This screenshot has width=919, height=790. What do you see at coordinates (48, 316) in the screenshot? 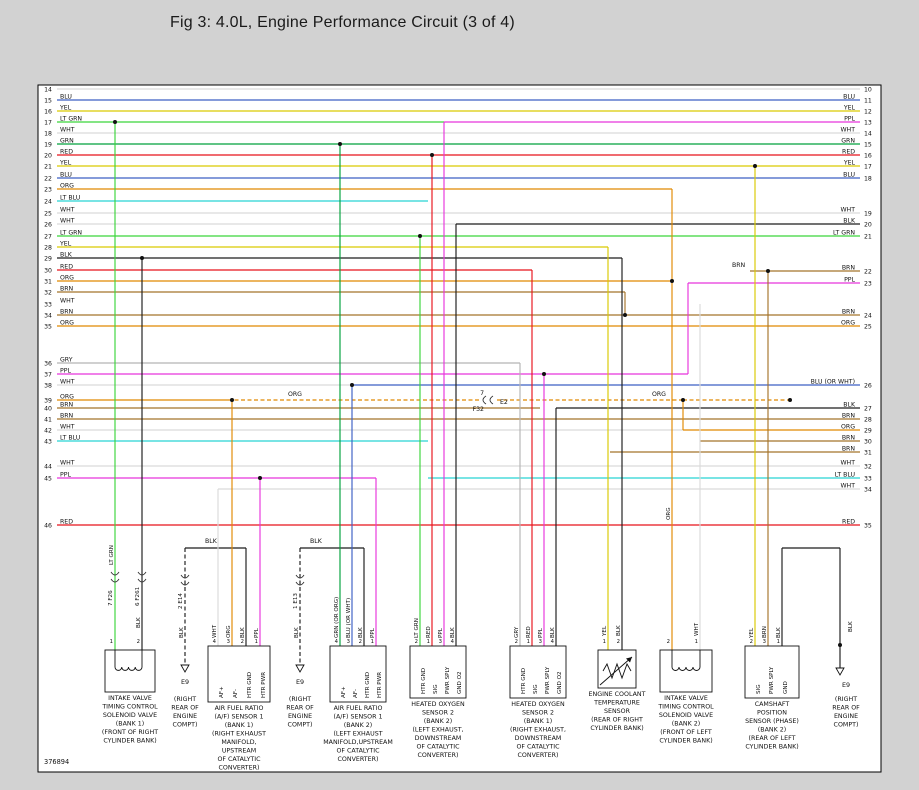
I see `row-number: 34` at bounding box center [48, 316].